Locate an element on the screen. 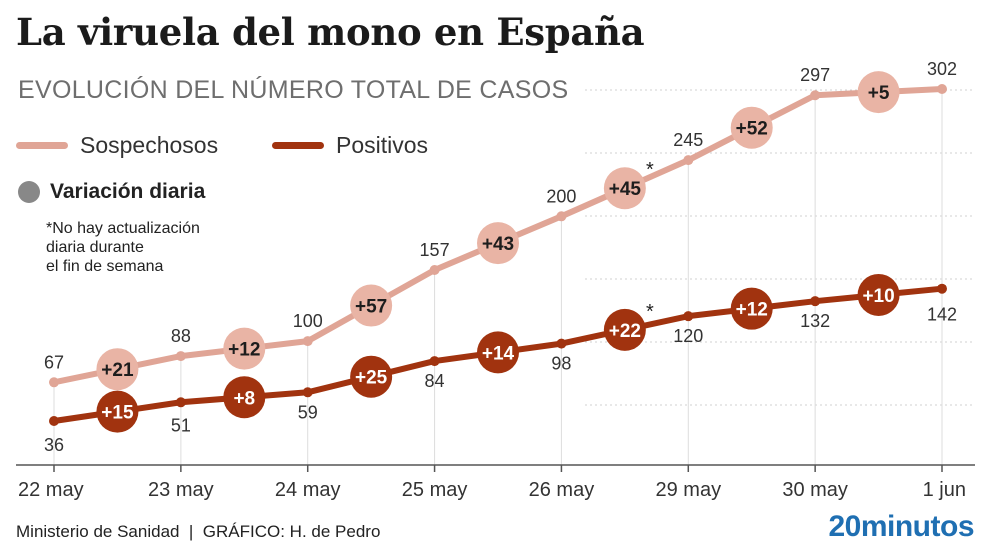 The image size is (990, 556). daily-bubble-label-0-2: +57 is located at coordinates (371, 307).